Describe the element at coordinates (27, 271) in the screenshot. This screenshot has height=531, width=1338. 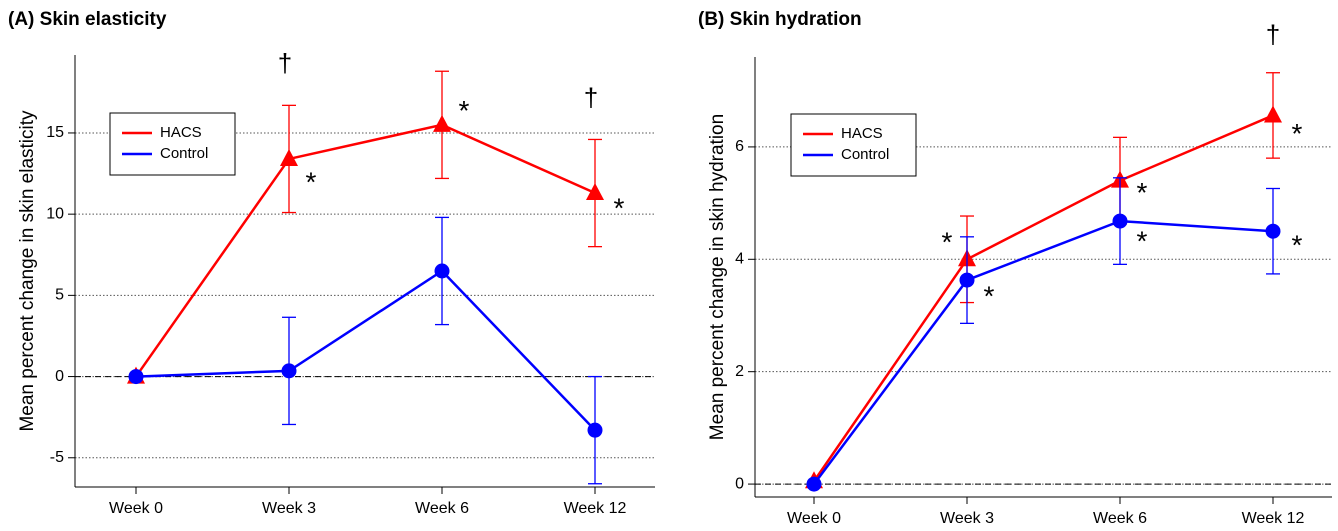
I see `y-axis-label: Mean percent change in skin elasticity` at that location.